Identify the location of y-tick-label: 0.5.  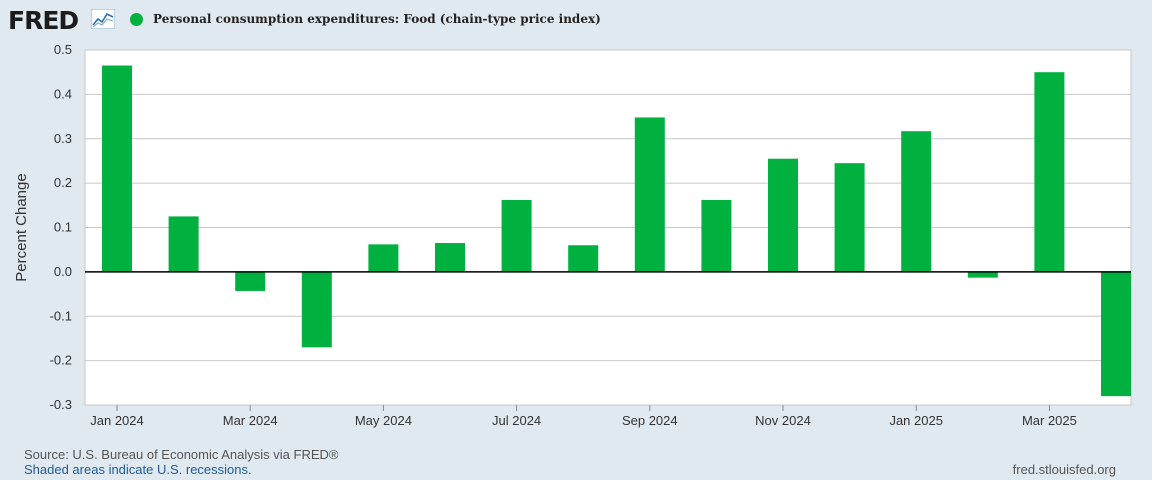
(63, 49).